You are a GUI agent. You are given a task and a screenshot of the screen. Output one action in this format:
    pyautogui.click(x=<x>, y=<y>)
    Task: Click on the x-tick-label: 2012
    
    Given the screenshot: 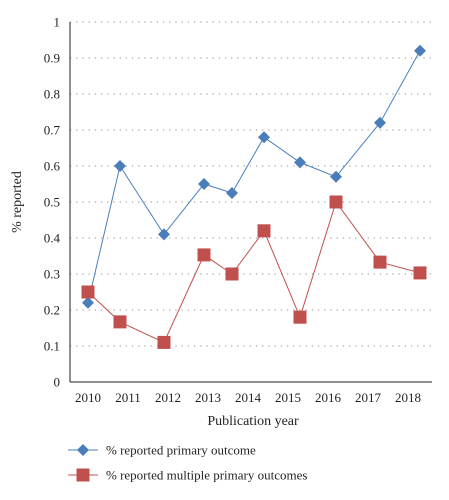 What is the action you would take?
    pyautogui.click(x=168, y=397)
    